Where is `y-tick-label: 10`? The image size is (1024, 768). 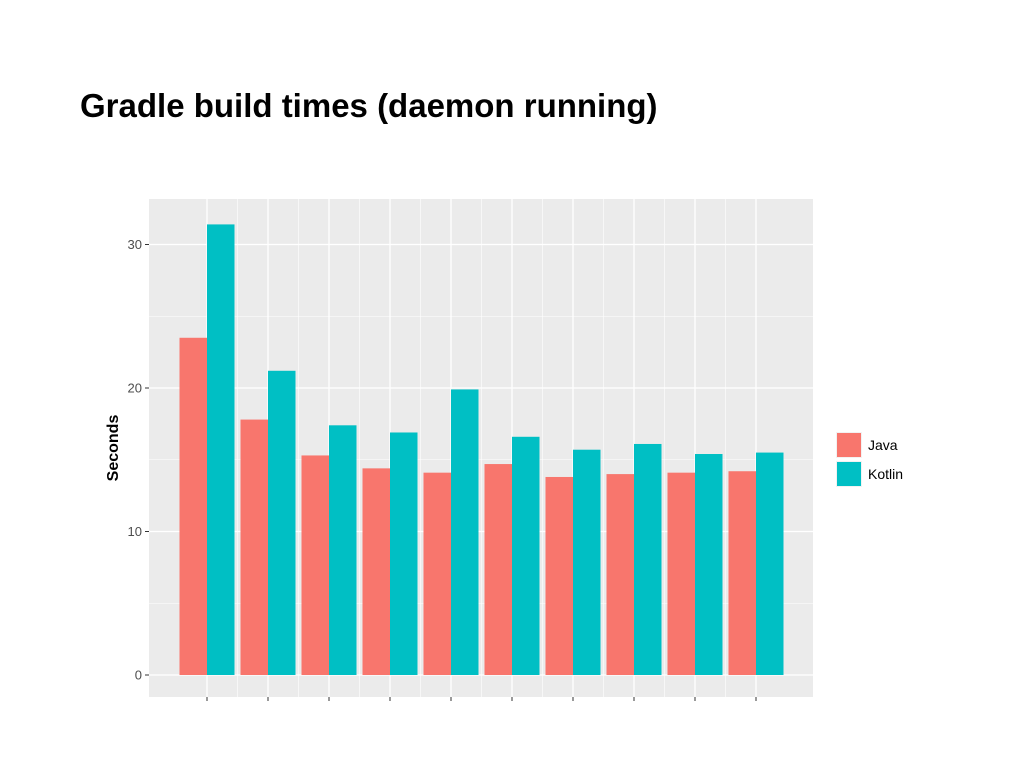
y-tick-label: 10 is located at coordinates (135, 531).